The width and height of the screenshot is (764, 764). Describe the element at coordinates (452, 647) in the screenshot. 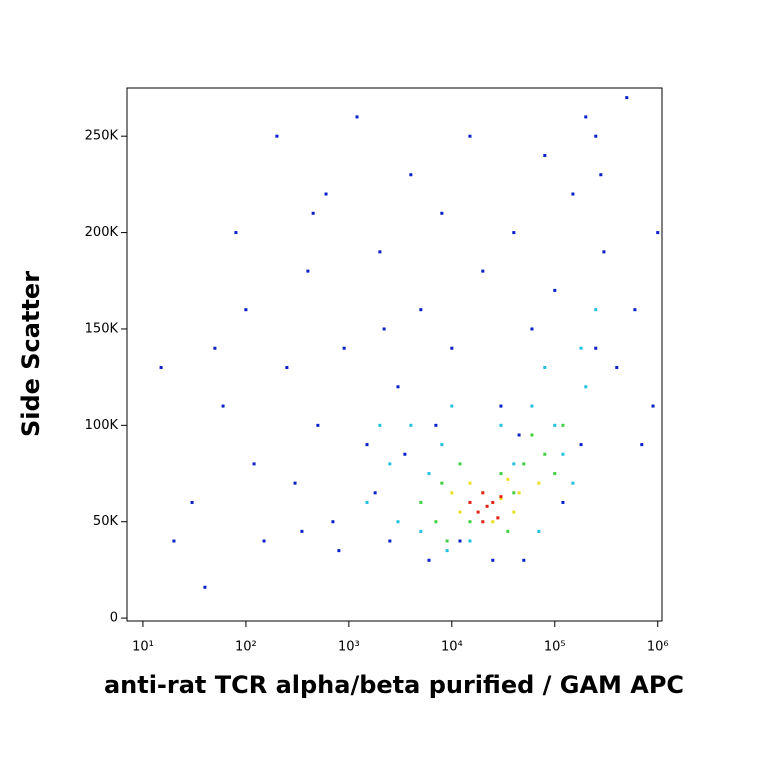

I see `x-tick-label: 10⁴` at that location.